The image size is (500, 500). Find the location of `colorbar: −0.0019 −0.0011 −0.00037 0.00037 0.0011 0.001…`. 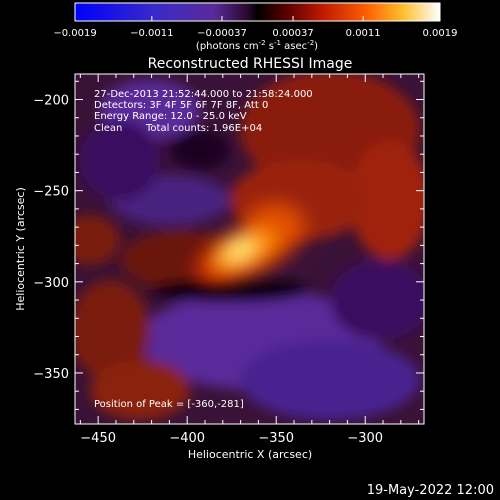

colorbar: −0.0019 −0.0011 −0.00037 0.00037 0.0011 0.001… is located at coordinates (255, 27).